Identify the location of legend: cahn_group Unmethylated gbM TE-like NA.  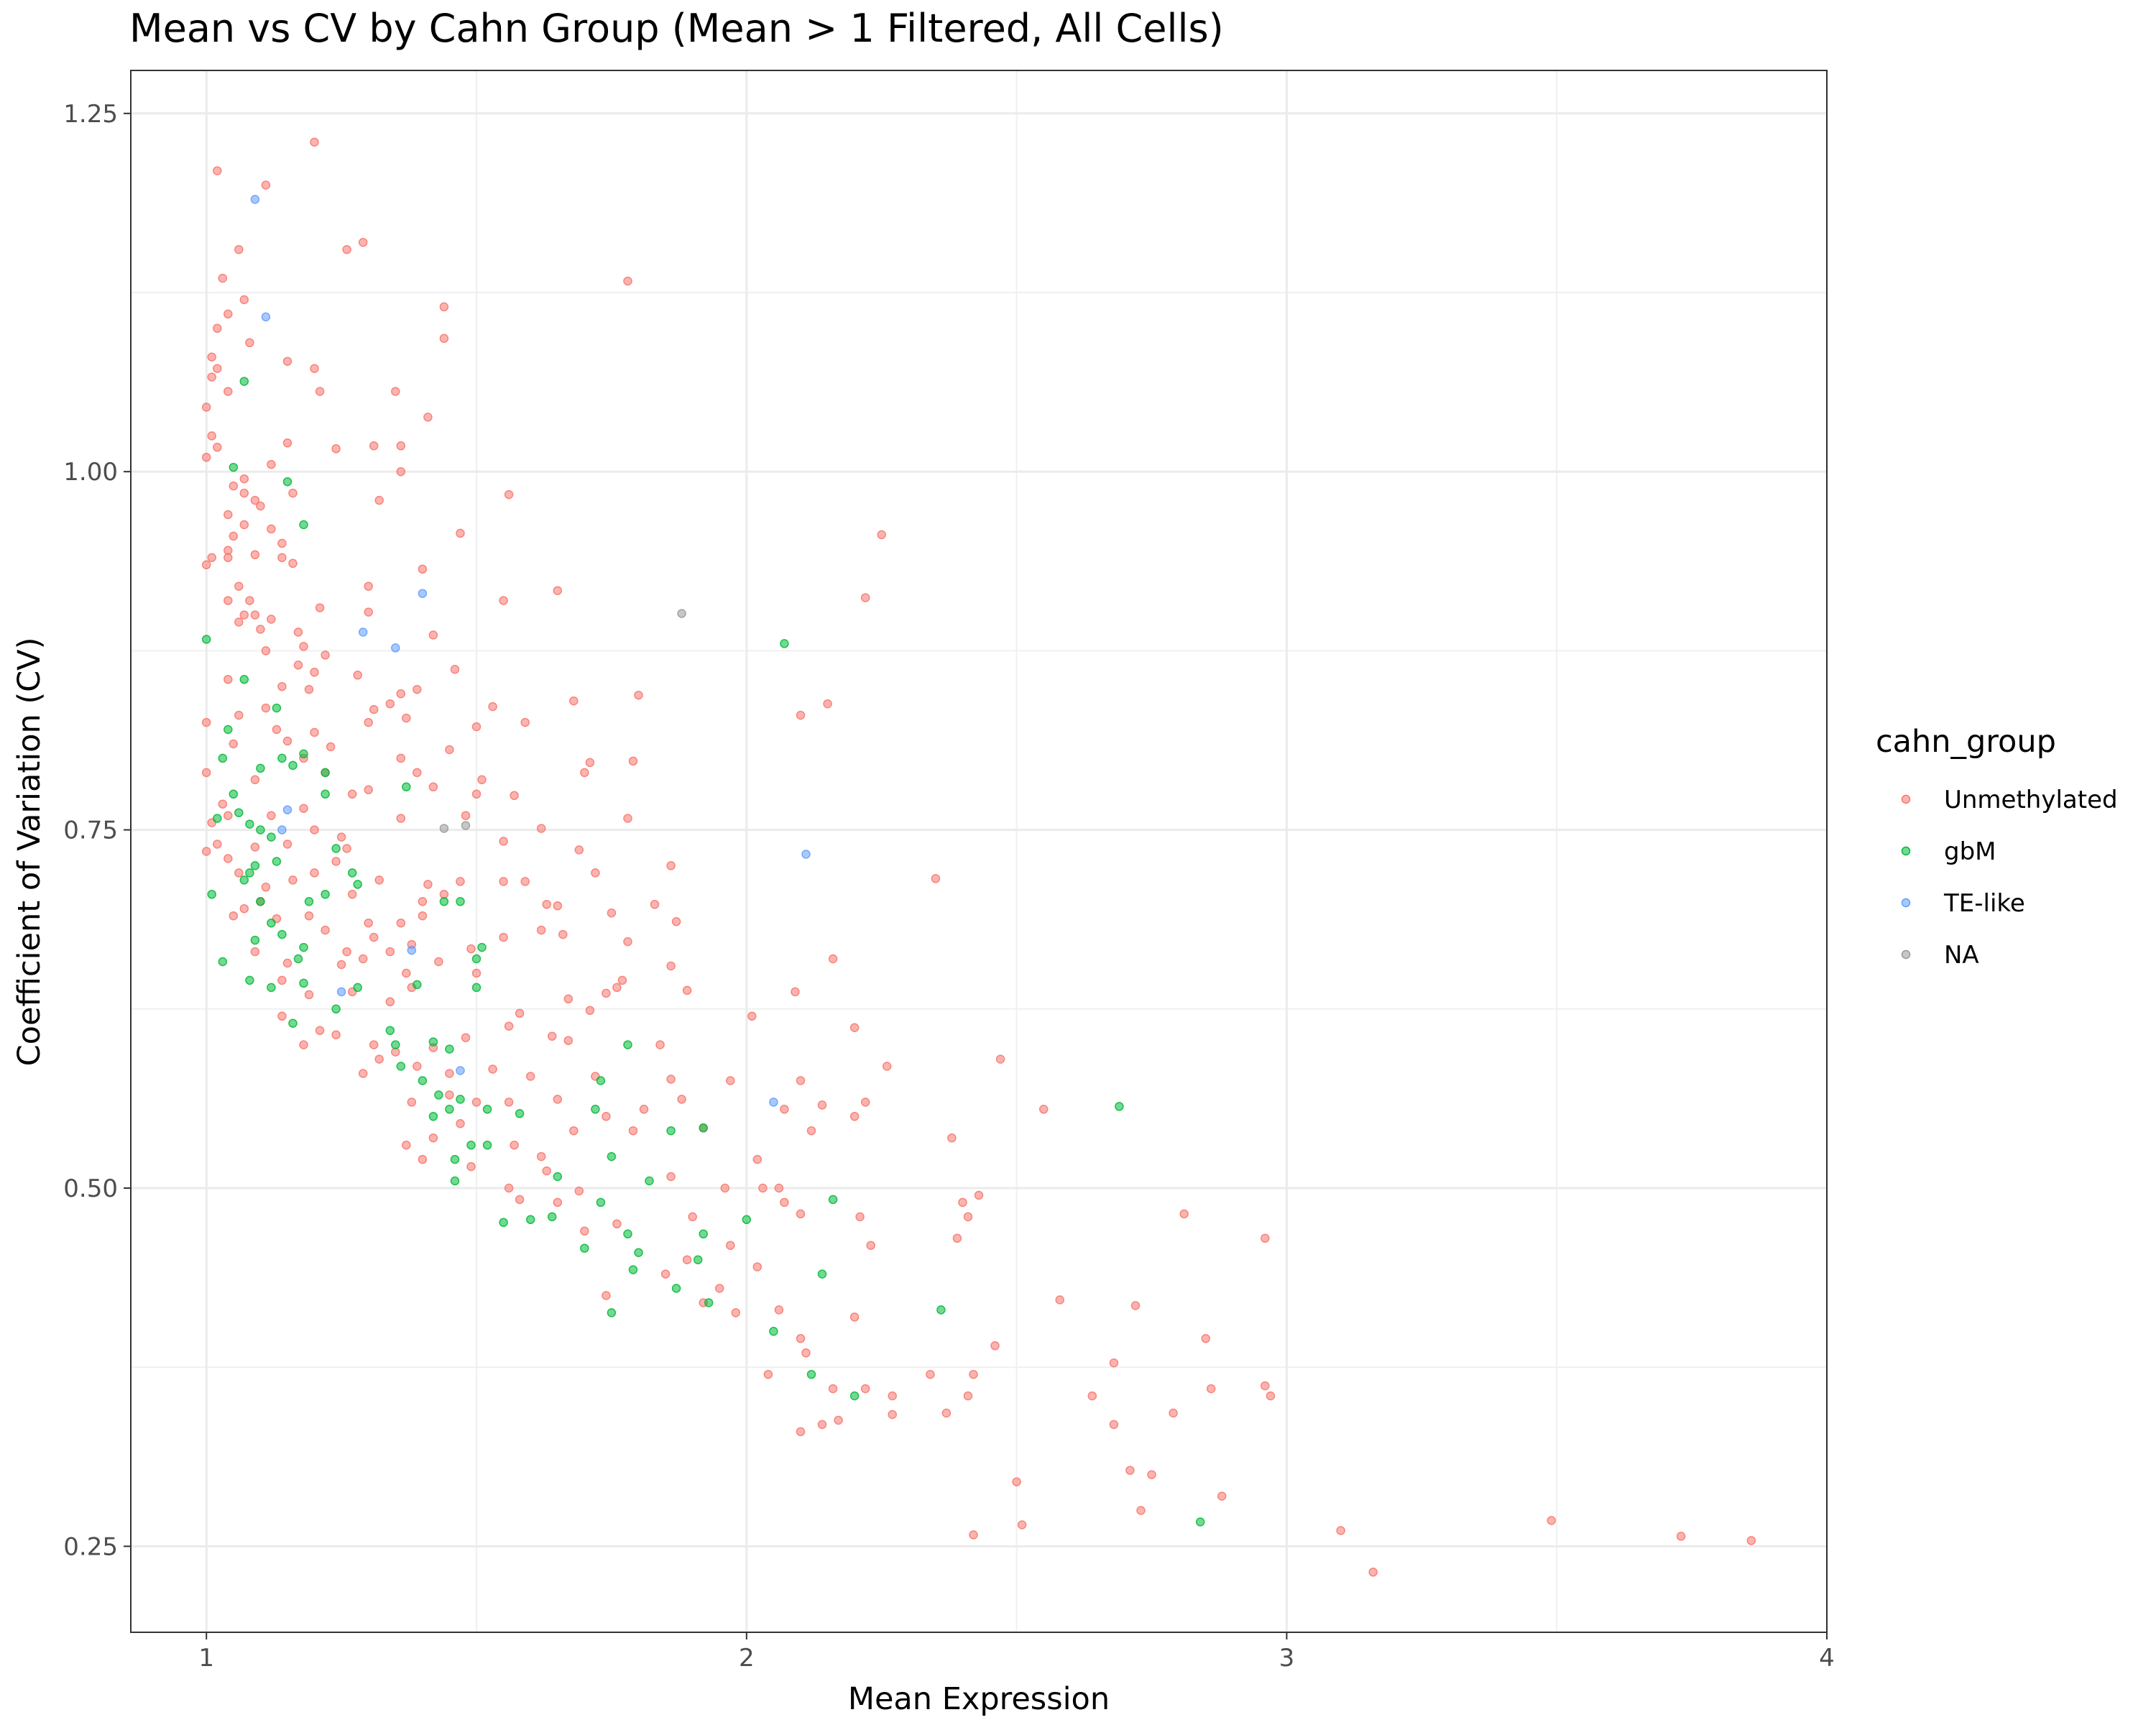
(1997, 847).